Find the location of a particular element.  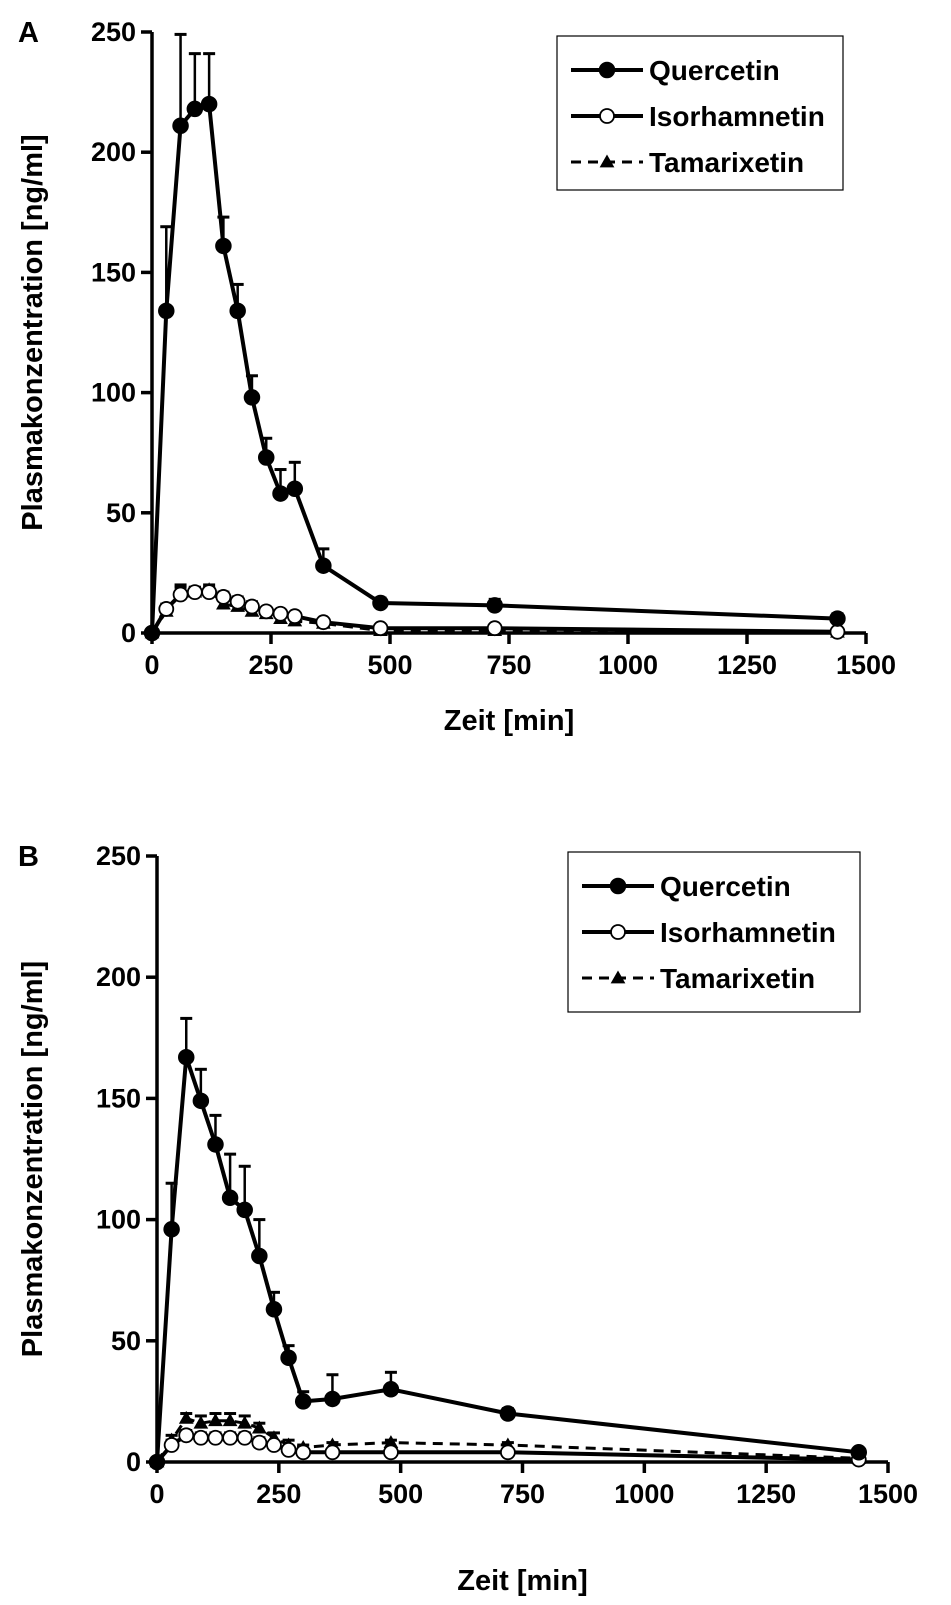

x-tick-label: 1500 is located at coordinates (866, 665).